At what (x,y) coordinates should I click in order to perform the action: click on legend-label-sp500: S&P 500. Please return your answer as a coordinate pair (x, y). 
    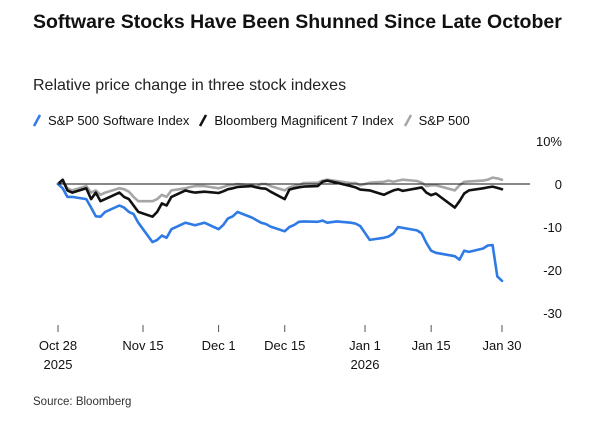
    Looking at the image, I should click on (444, 120).